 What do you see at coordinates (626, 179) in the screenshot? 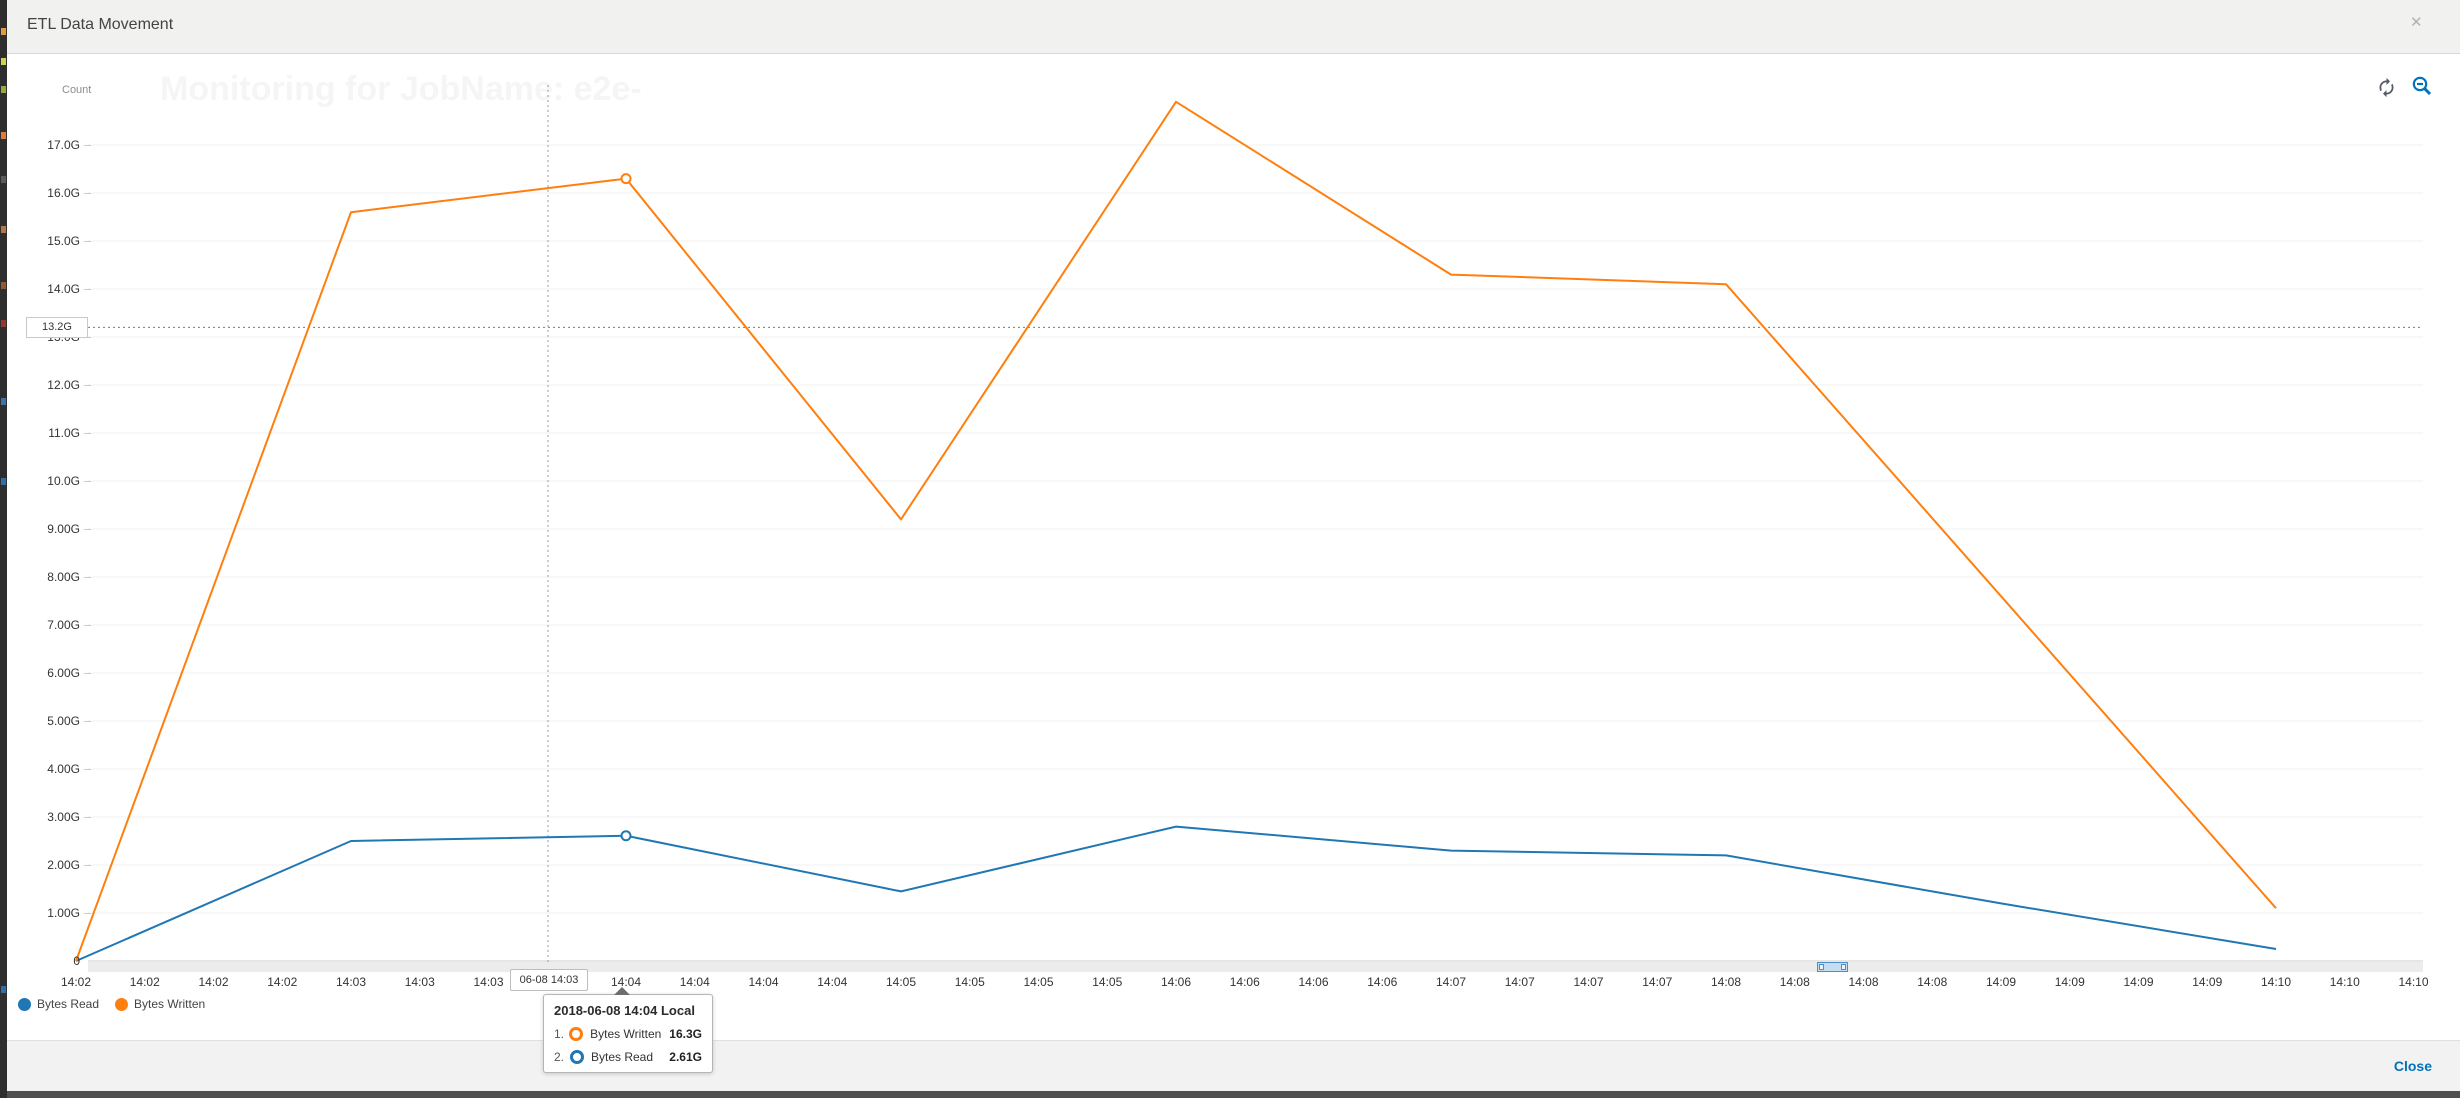
I see `highlight-marker-bytes-written` at bounding box center [626, 179].